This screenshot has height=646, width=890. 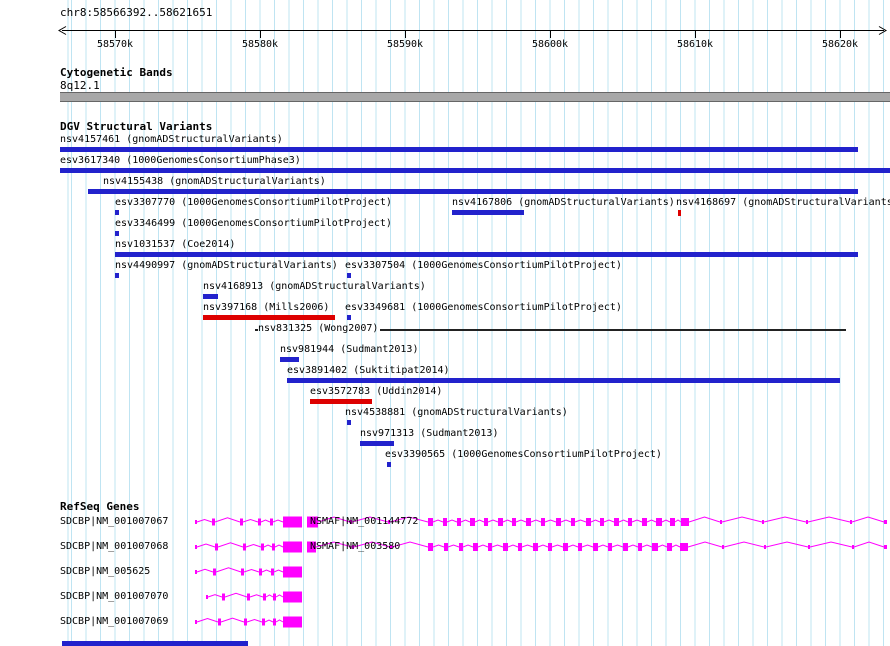 I want to click on variant-label: esv3617340 (1000GenomesConsortiumPhase3), so click(x=180, y=160).